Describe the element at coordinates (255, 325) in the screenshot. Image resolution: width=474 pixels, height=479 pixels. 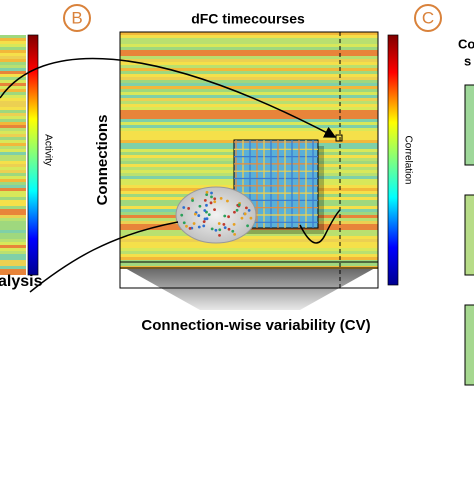
I see `x-axis-label: Connection-wise variability (CV)` at that location.